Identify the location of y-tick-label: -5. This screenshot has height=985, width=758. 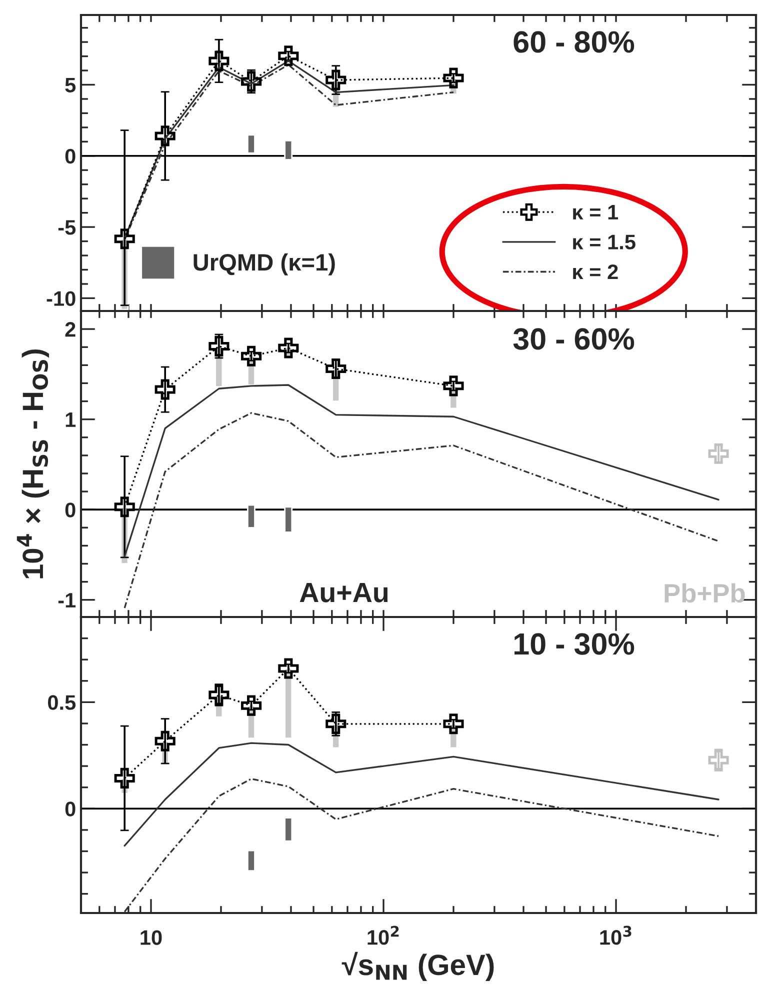
(67, 227).